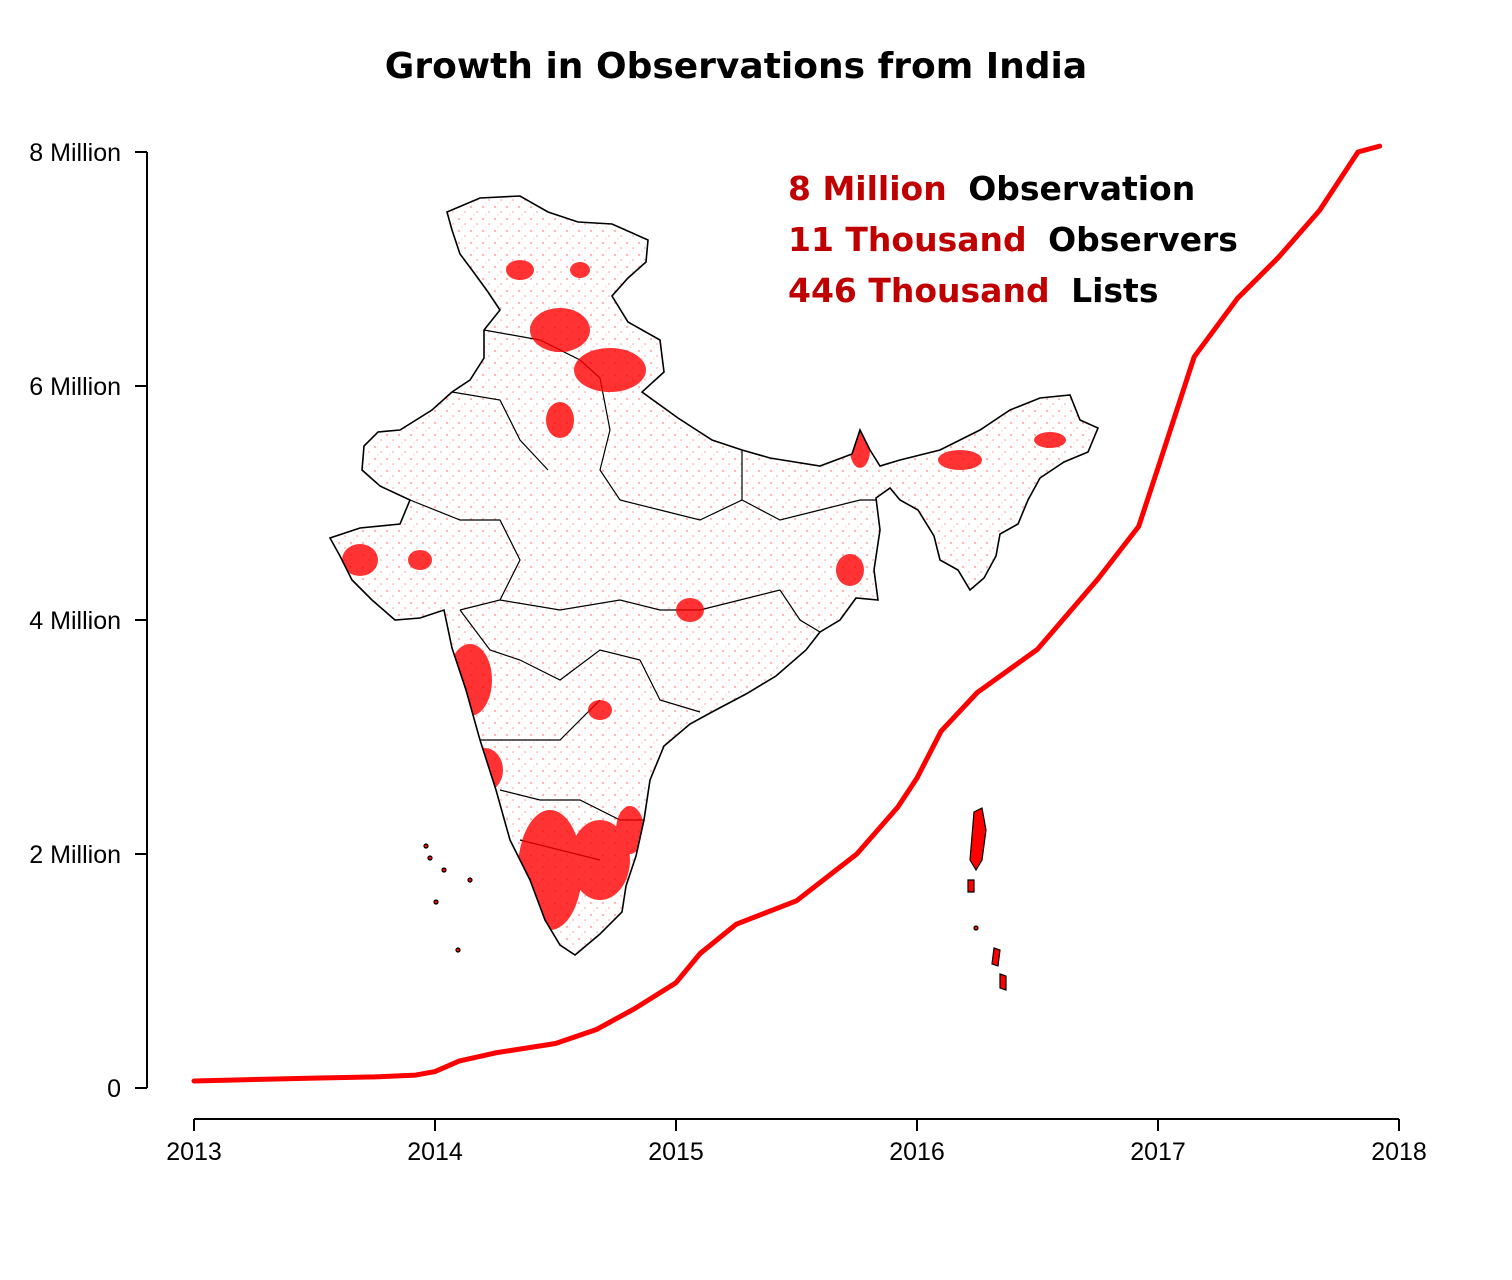  Describe the element at coordinates (75, 153) in the screenshot. I see `y-tick-label: 8 Million` at that location.